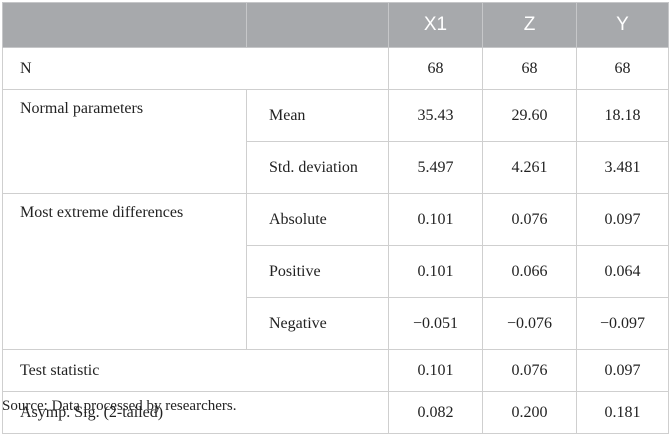 The height and width of the screenshot is (434, 670). I want to click on table-row: Normal parameters Mean 35.43 29.60 18.18, so click(335, 115).